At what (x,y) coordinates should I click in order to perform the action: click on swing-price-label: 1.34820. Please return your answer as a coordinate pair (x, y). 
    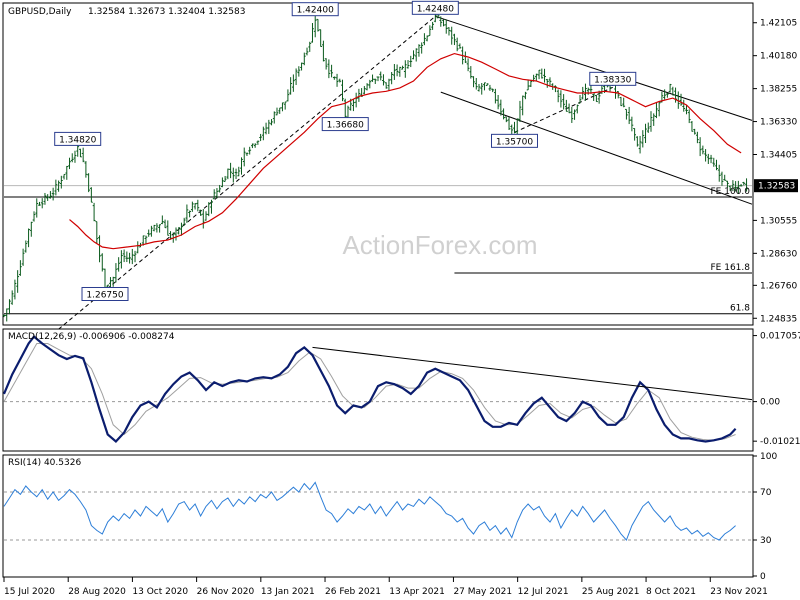
    Looking at the image, I should click on (78, 138).